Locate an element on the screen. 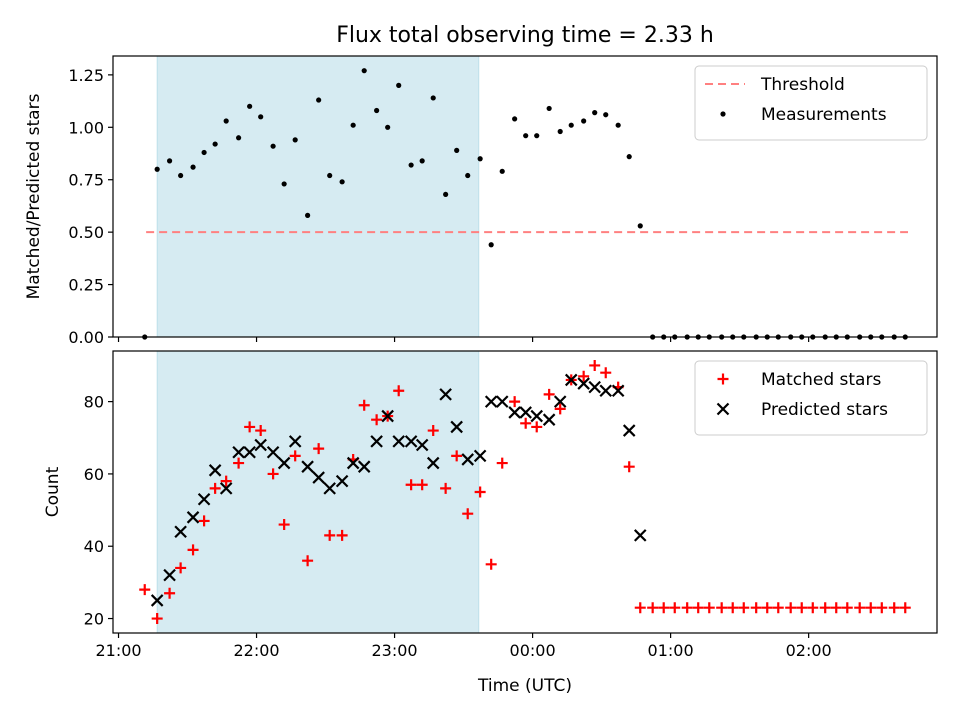 This screenshot has width=960, height=720. x-tick-label: 23:00 is located at coordinates (395, 650).